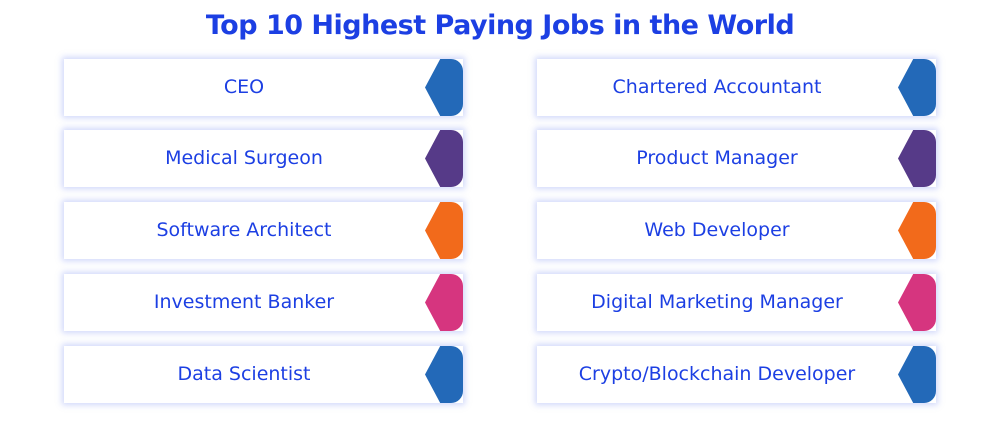 The height and width of the screenshot is (427, 1000). Describe the element at coordinates (244, 87) in the screenshot. I see `job-label: CEO` at that location.